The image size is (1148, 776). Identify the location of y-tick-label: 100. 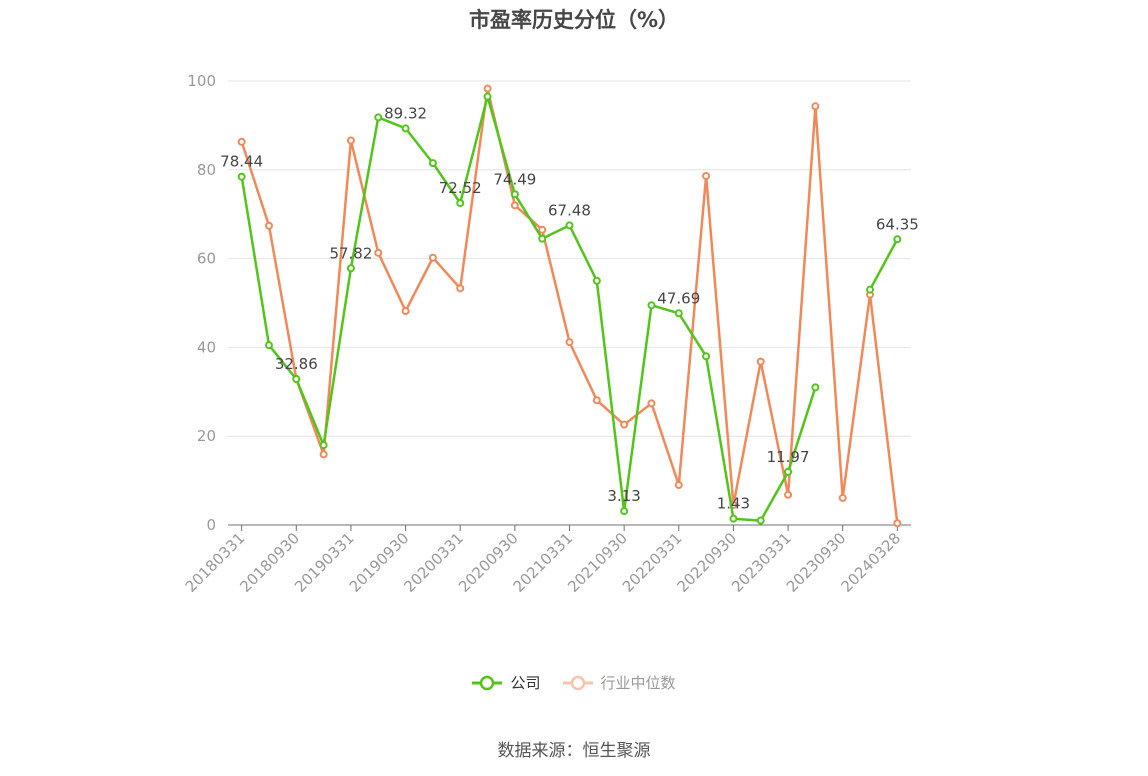
(201, 81).